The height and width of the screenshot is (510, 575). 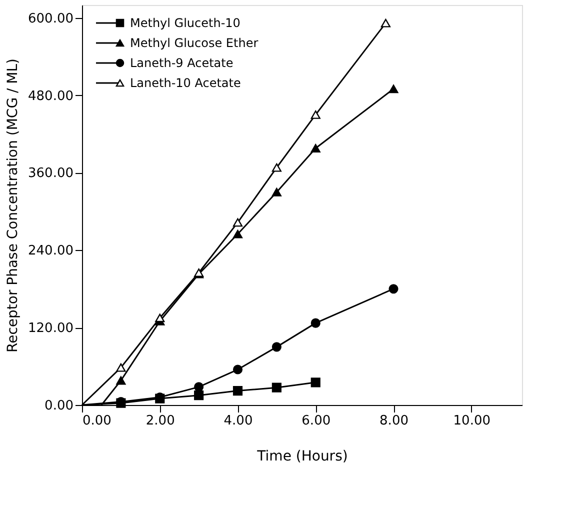 What do you see at coordinates (194, 43) in the screenshot?
I see `legend-label: Methyl Glucose Ether` at bounding box center [194, 43].